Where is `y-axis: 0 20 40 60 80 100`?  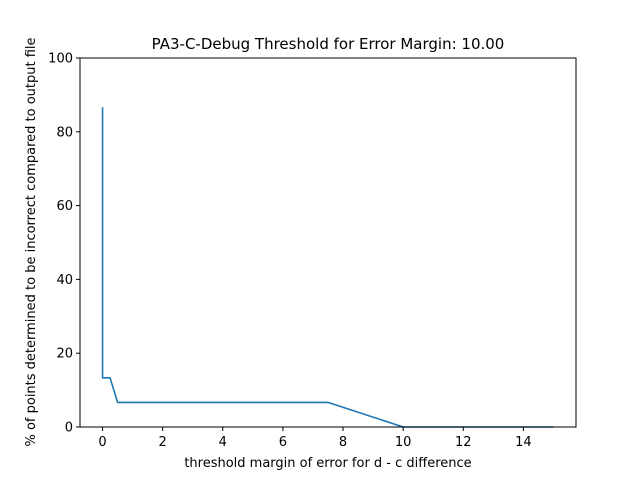
y-axis: 0 20 40 60 80 100 is located at coordinates (64, 244).